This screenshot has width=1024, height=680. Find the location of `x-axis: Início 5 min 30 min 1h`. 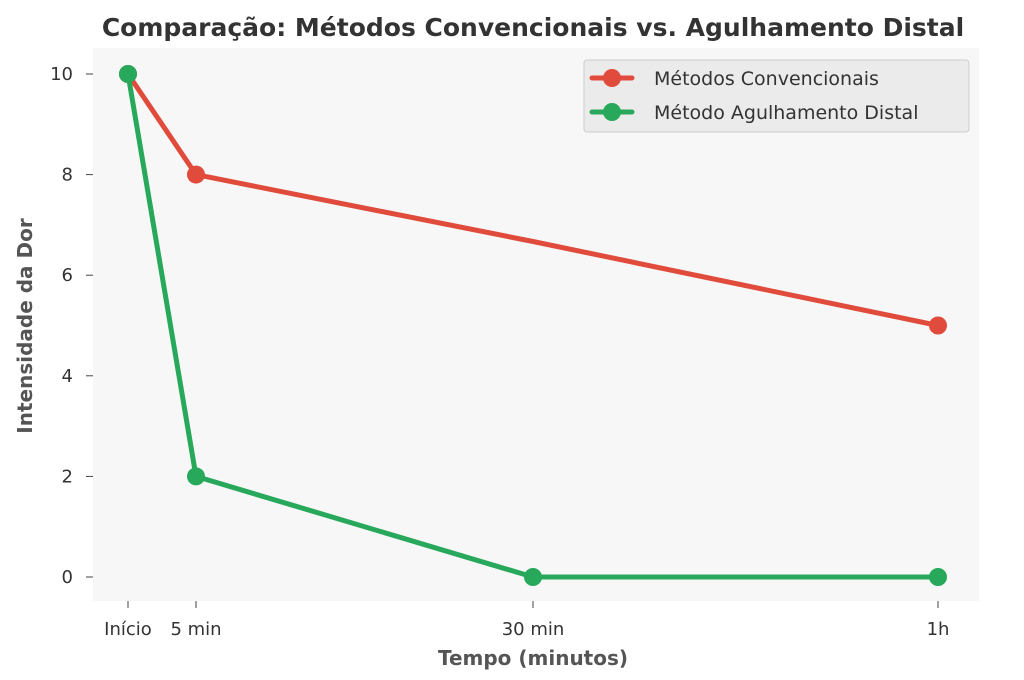

x-axis: Início 5 min 30 min 1h is located at coordinates (526, 620).